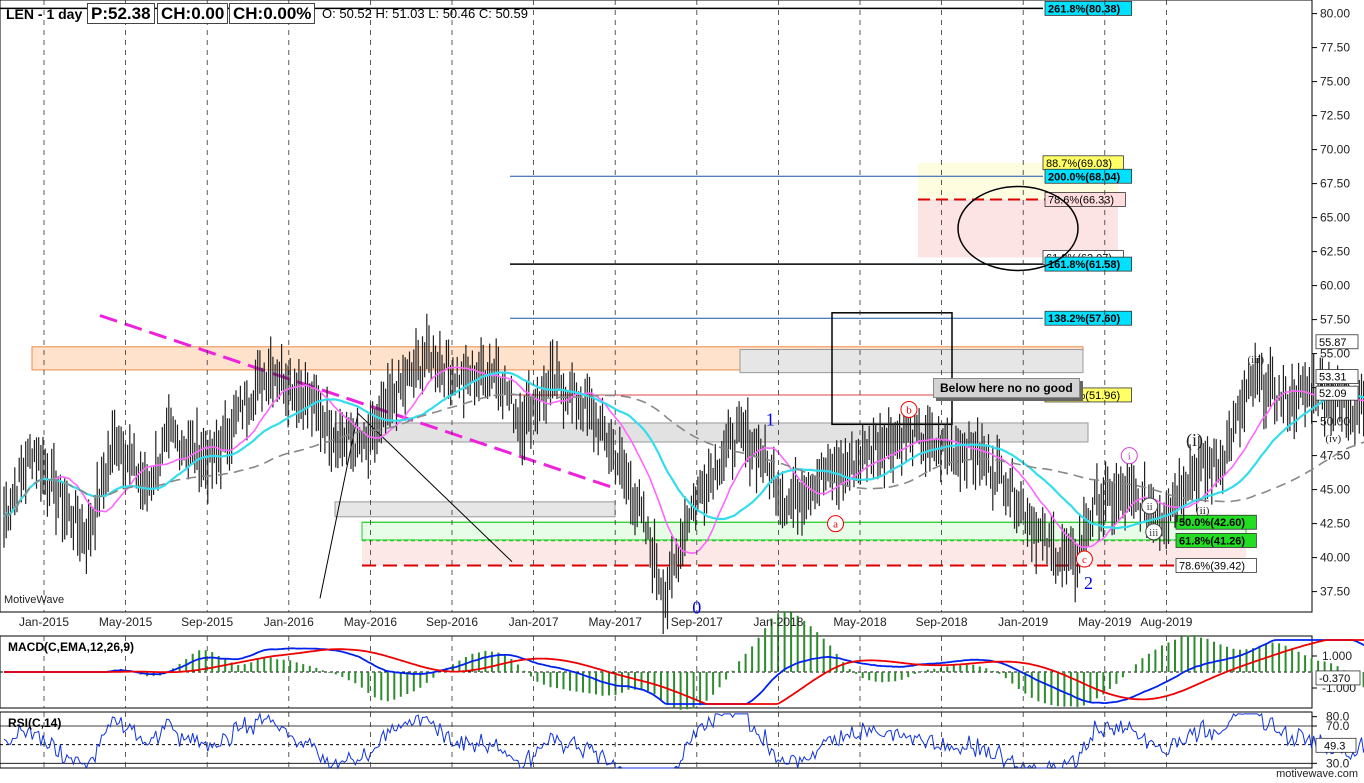 This screenshot has height=783, width=1364. I want to click on price-tag-label: -0.370, so click(1334, 679).